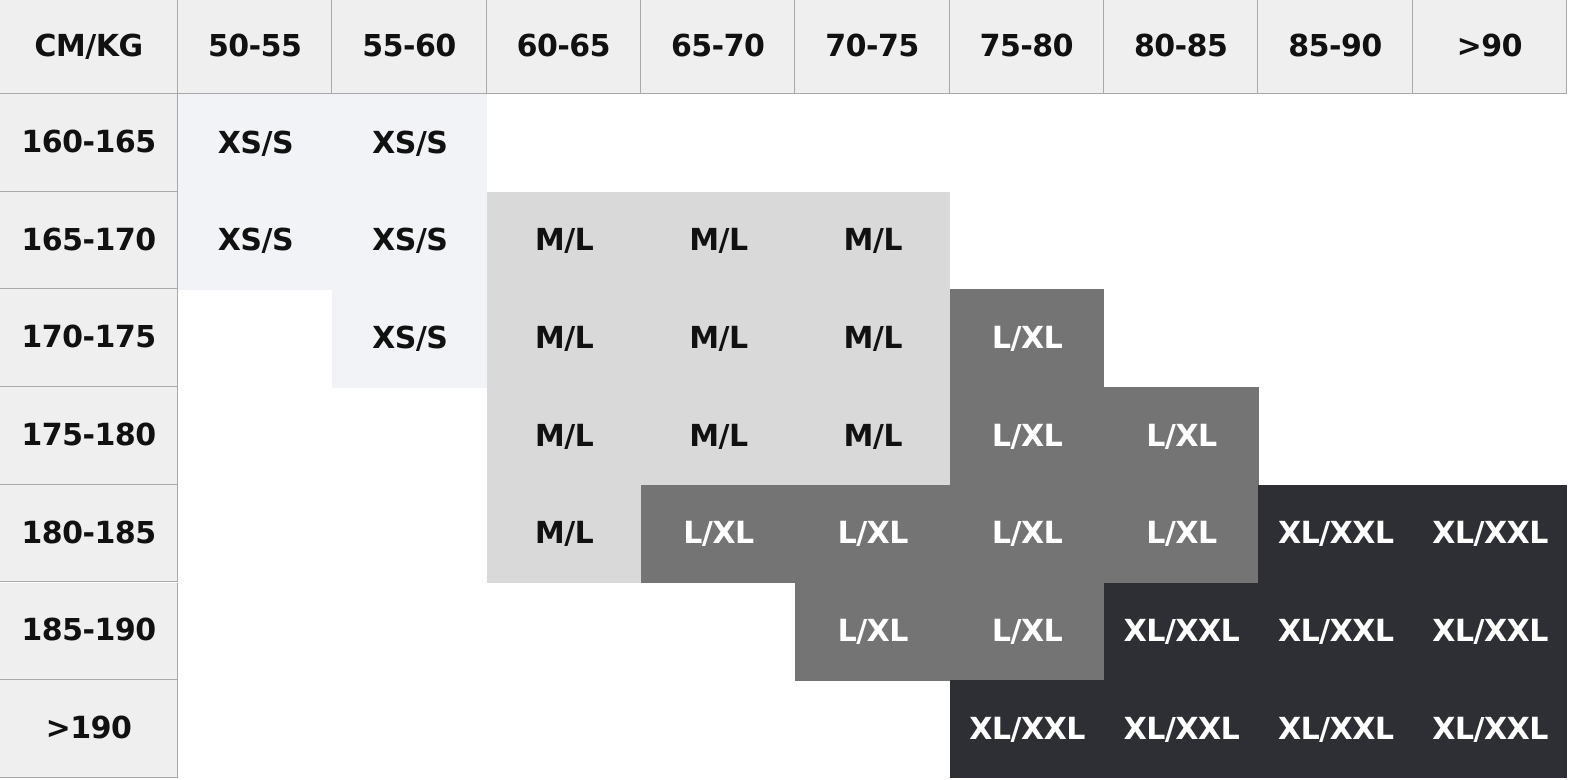 This screenshot has width=1587, height=780. What do you see at coordinates (1335, 47) in the screenshot?
I see `column-header-weight: 85-90` at bounding box center [1335, 47].